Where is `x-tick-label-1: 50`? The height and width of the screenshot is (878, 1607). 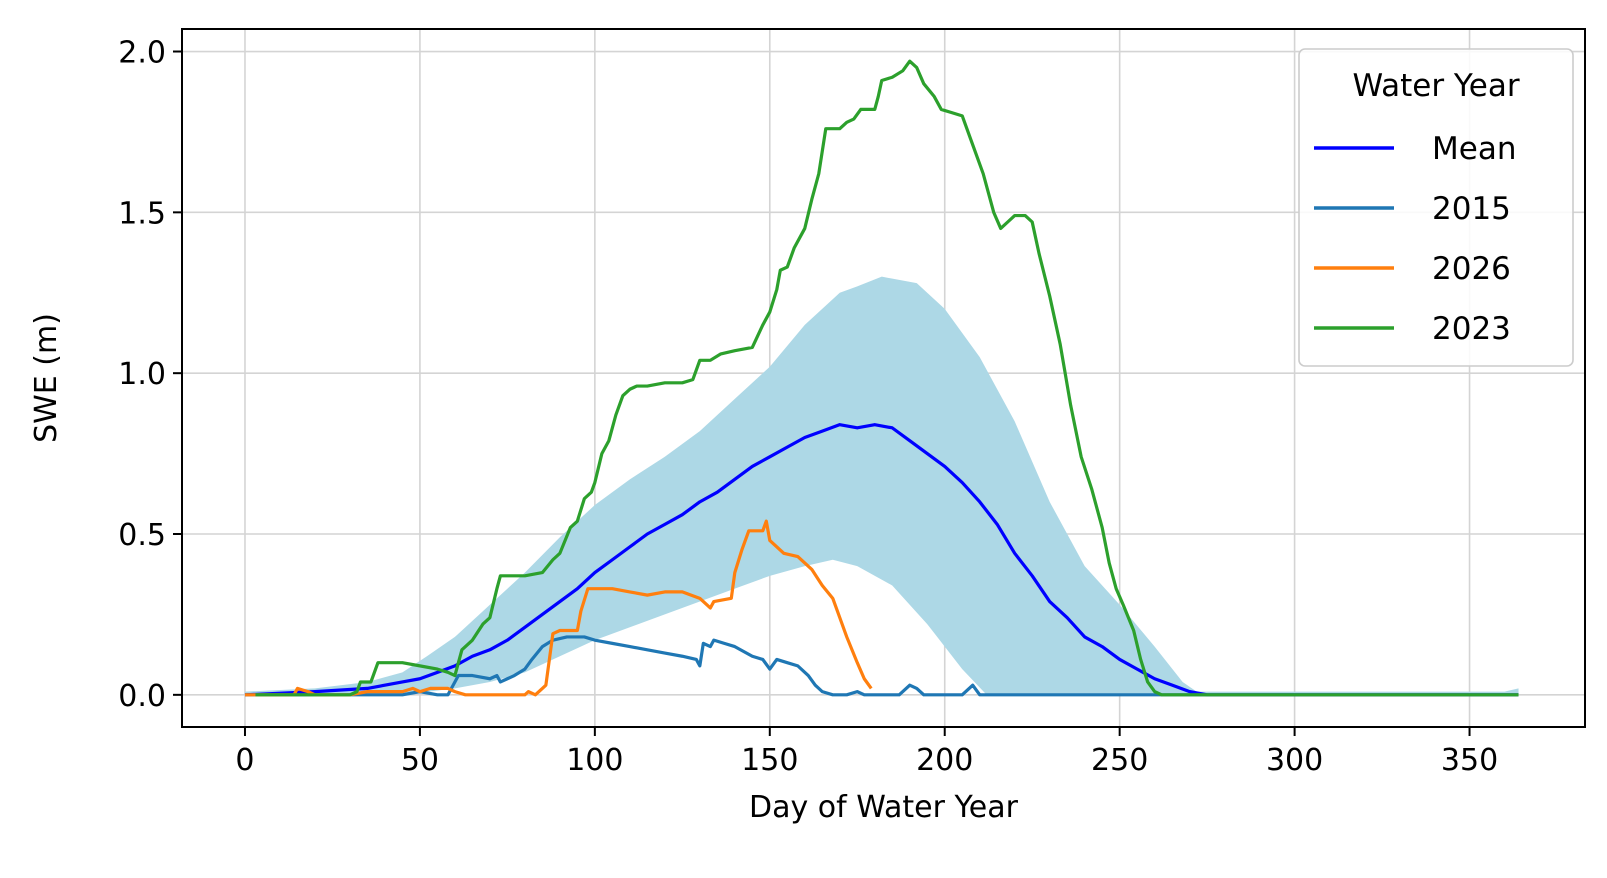
x-tick-label-1: 50 is located at coordinates (420, 760).